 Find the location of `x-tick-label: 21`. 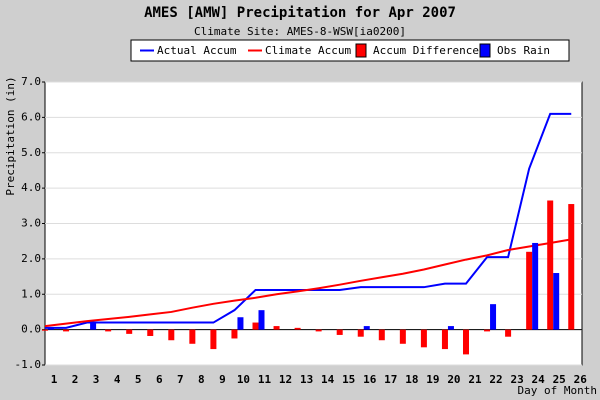

x-tick-label: 21 is located at coordinates (475, 379).